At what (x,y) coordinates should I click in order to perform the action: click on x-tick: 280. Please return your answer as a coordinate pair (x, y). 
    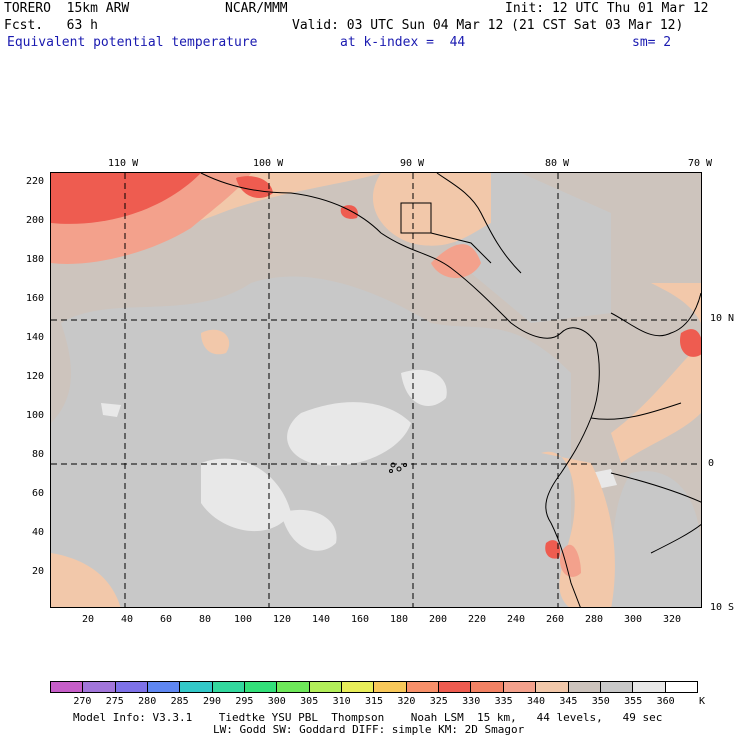
    Looking at the image, I should click on (594, 619).